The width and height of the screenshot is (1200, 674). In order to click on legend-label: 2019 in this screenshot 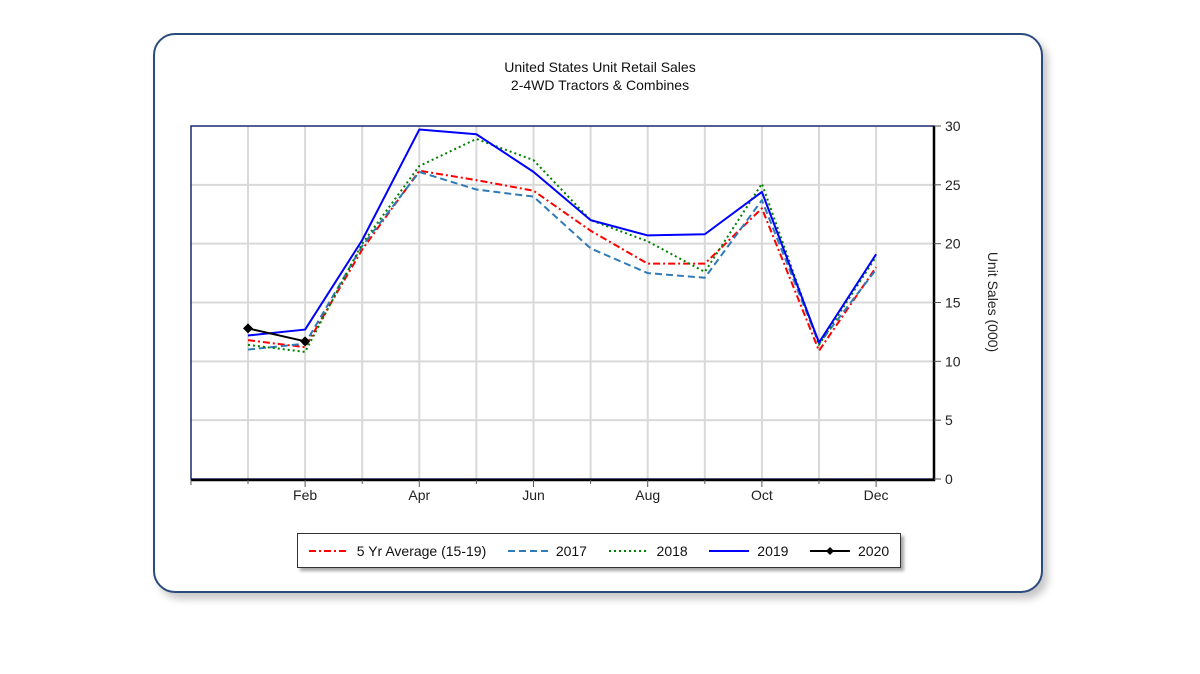, I will do `click(773, 550)`.